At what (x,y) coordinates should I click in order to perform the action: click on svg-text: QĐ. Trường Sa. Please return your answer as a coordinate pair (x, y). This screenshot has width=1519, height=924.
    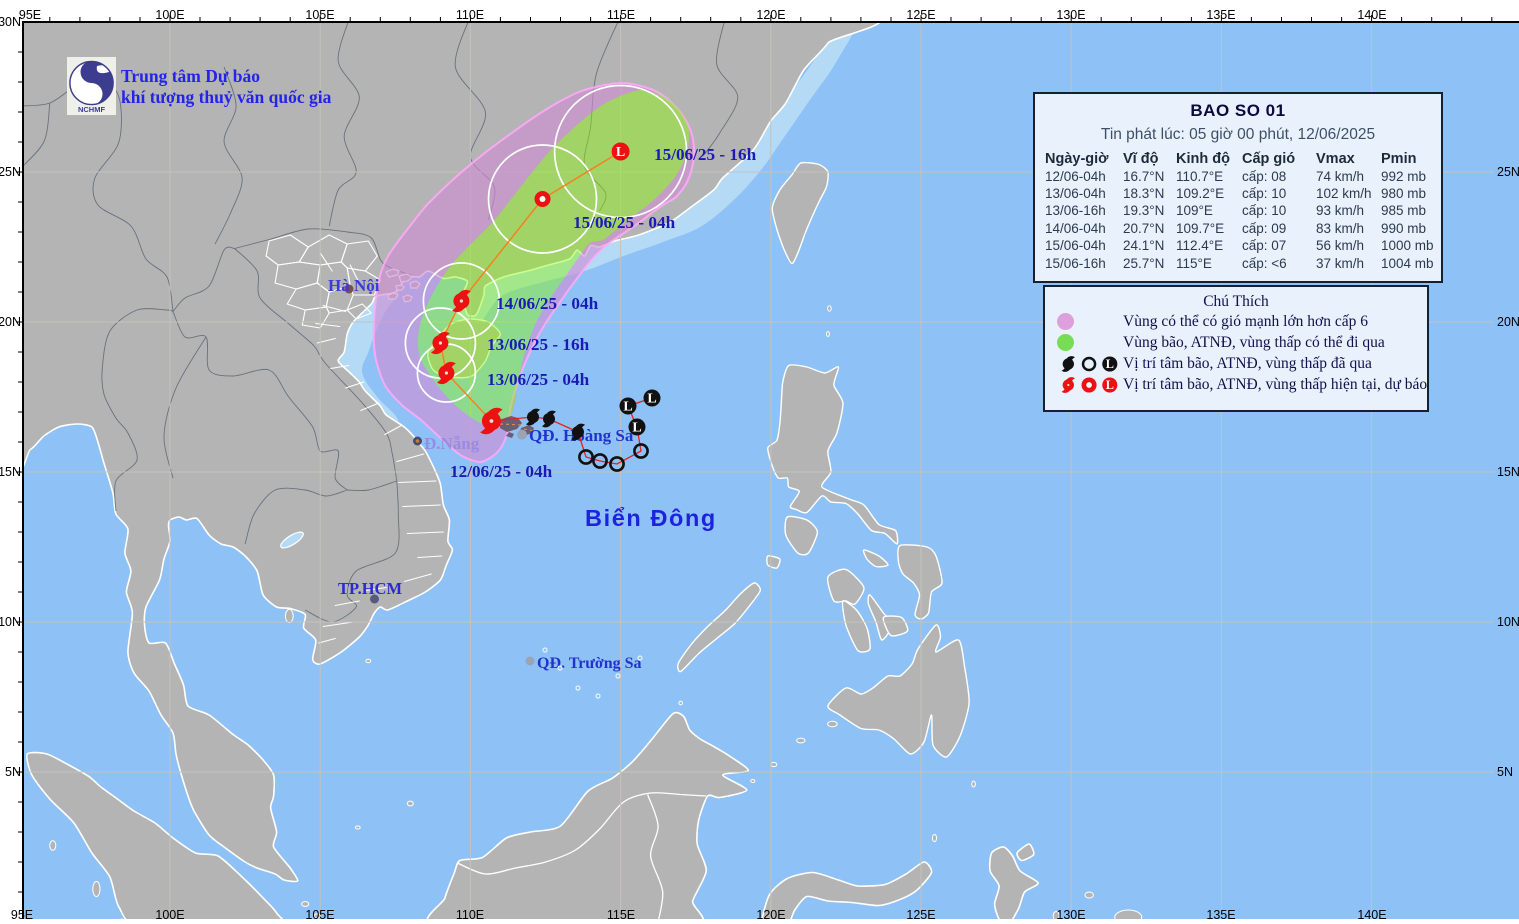
    Looking at the image, I should click on (589, 663).